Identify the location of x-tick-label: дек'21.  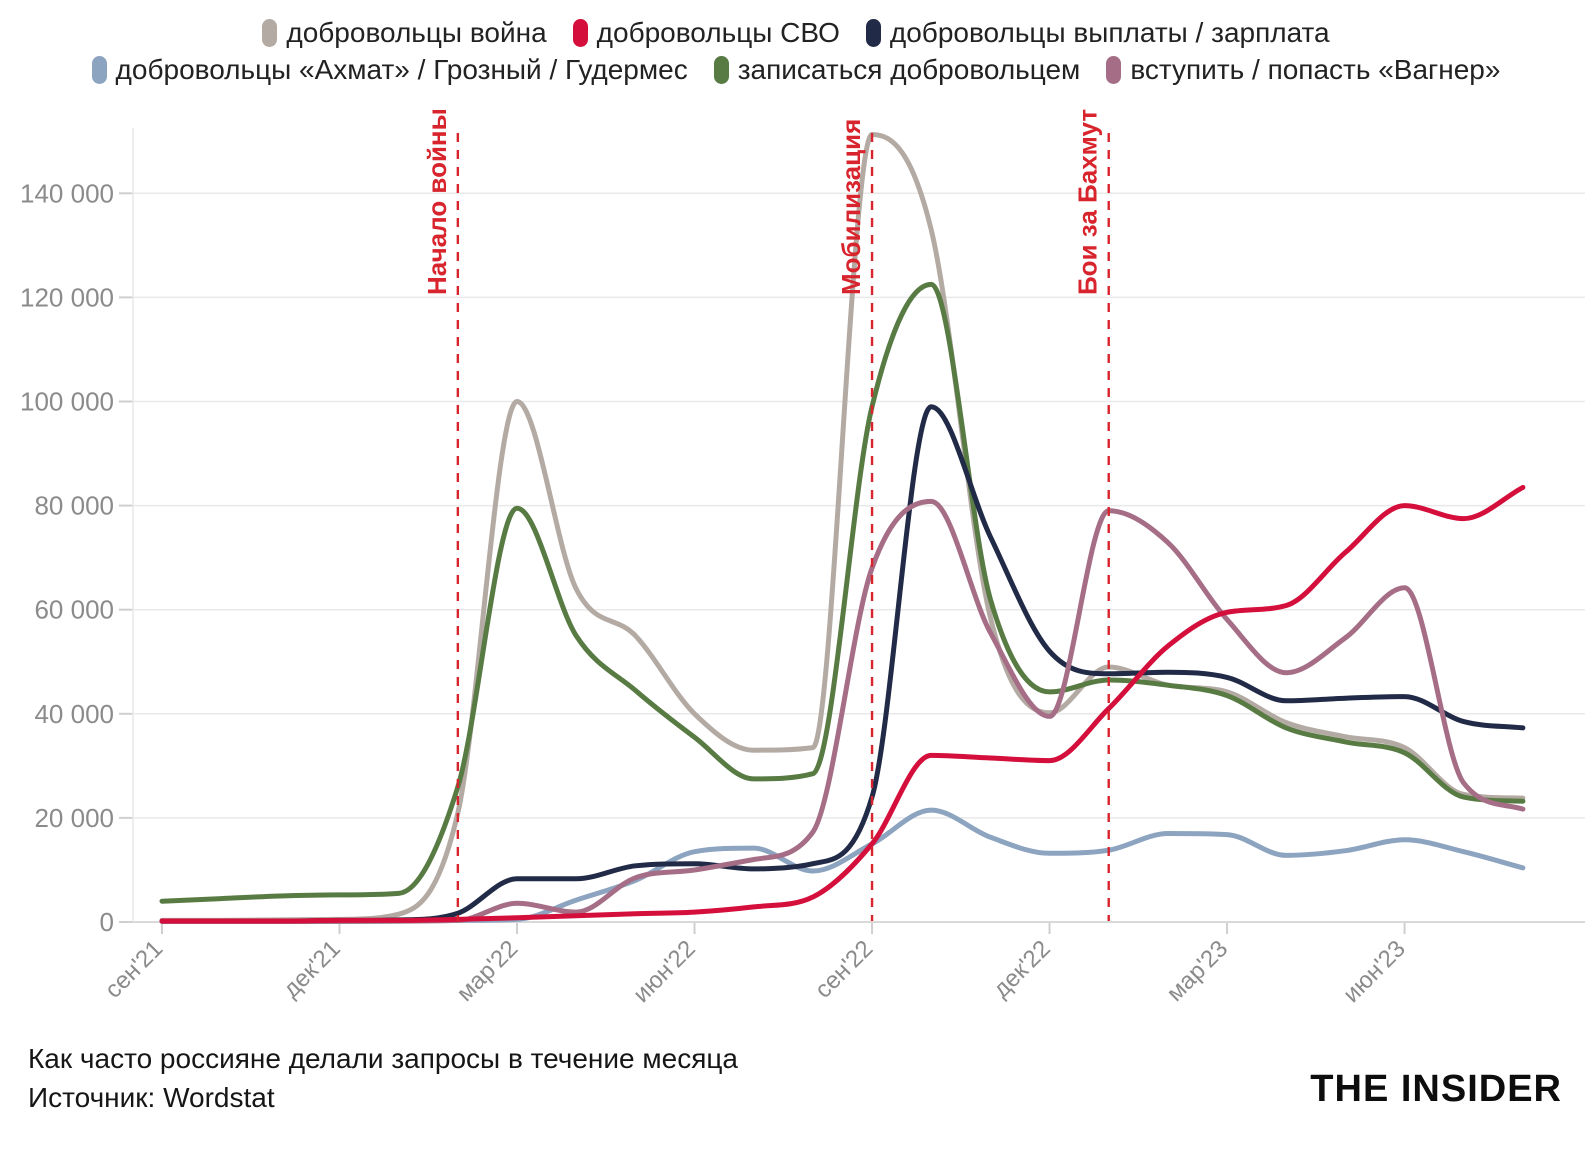
(312, 969).